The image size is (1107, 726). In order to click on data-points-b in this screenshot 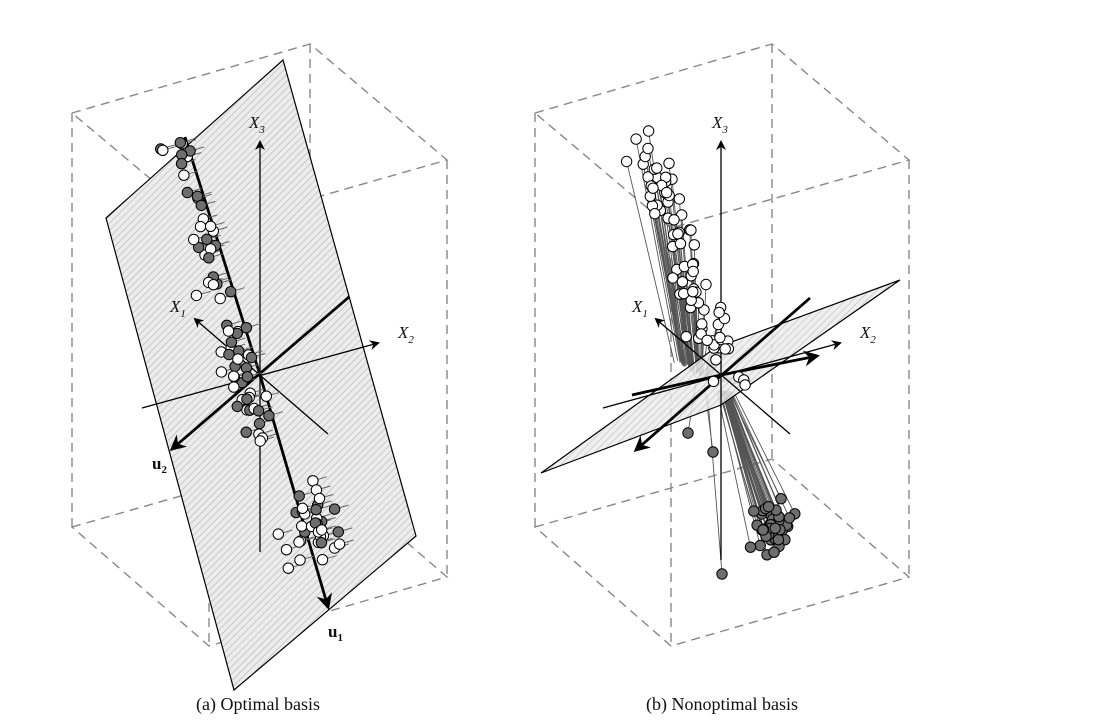, I will do `click(710, 352)`.